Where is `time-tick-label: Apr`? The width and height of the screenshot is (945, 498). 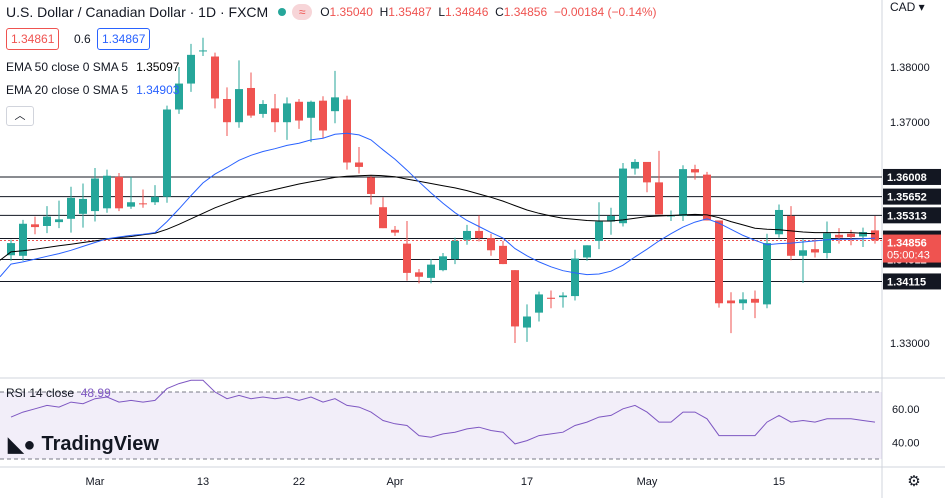
time-tick-label: Apr is located at coordinates (394, 482).